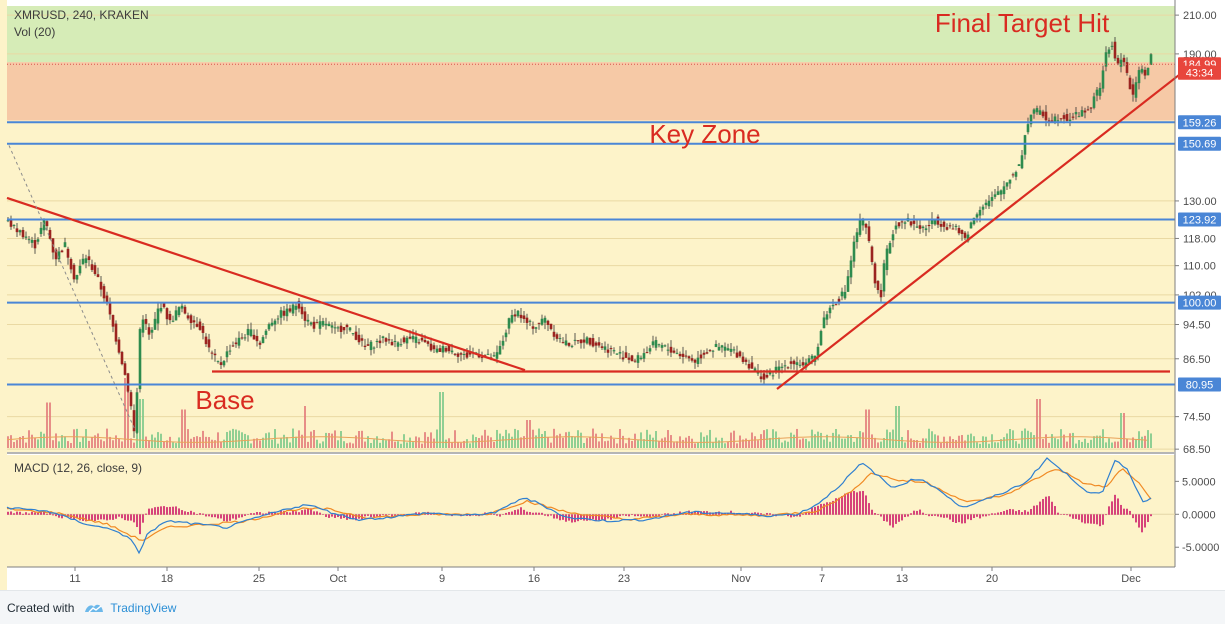 The image size is (1225, 624). Describe the element at coordinates (143, 607) in the screenshot. I see `tradingview-link: TradingView` at that location.